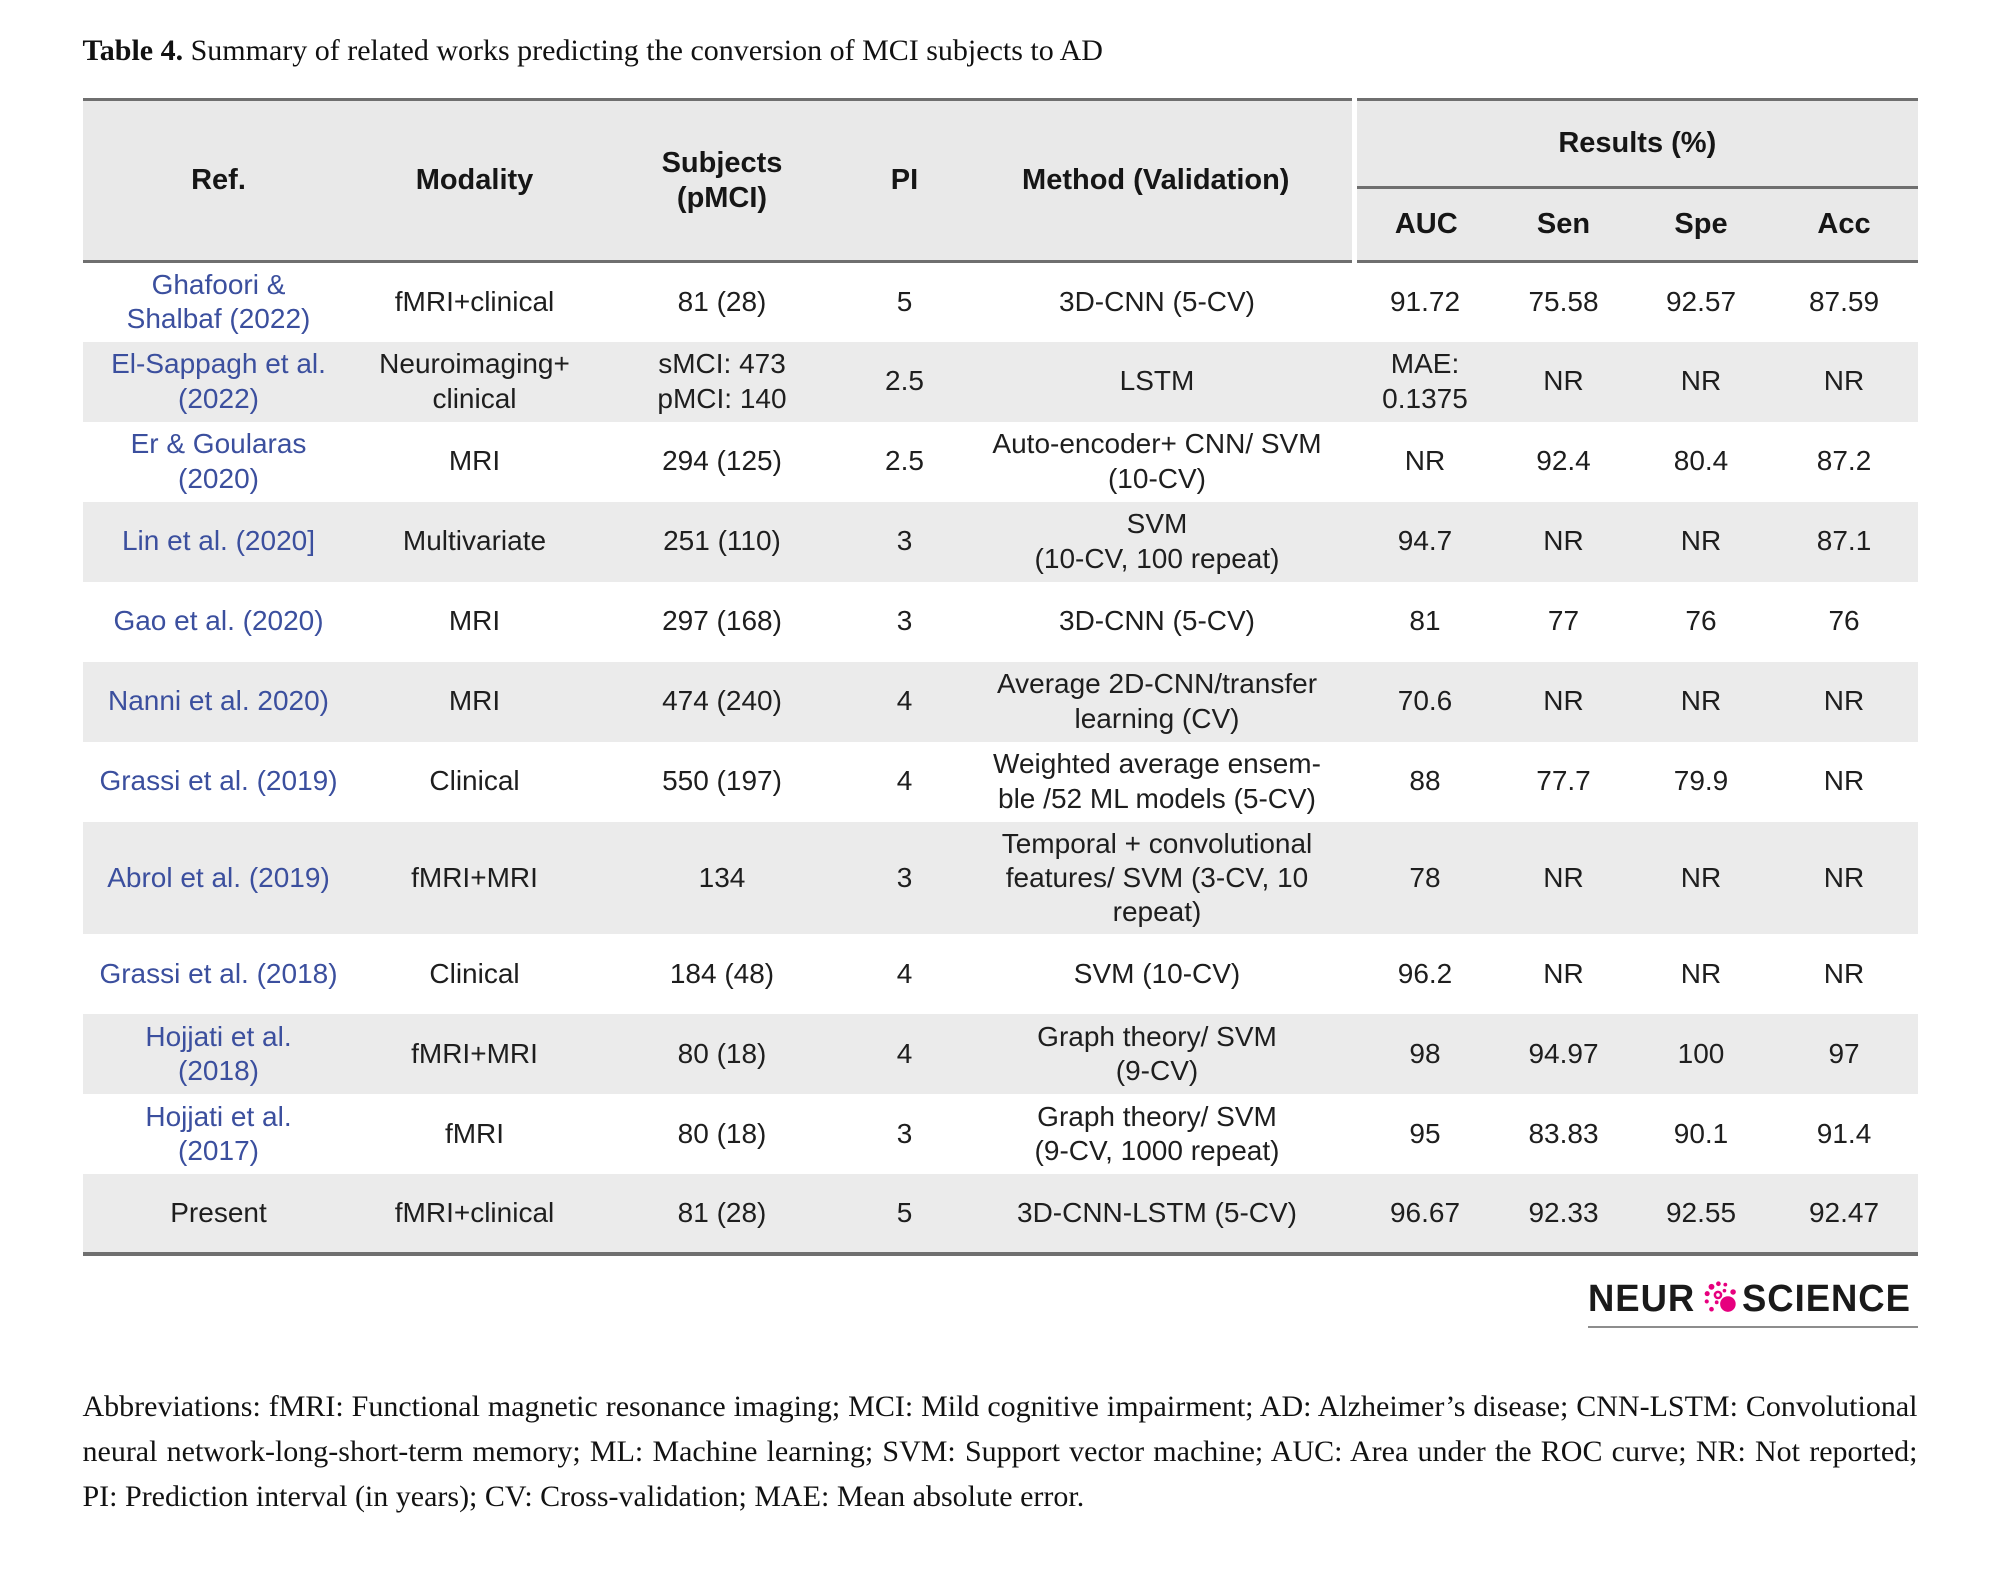 This screenshot has width=2000, height=1577. I want to click on subjects-cell: sMCI: 473 pMCI: 140, so click(722, 381).